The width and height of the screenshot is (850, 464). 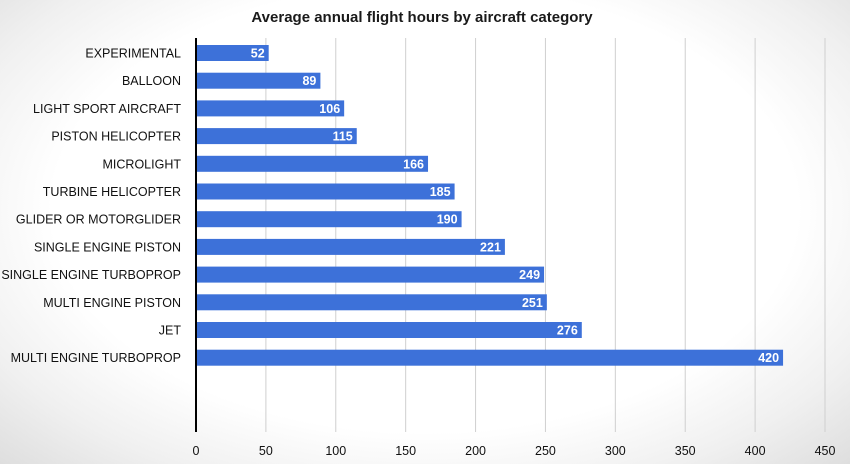 I want to click on bar-value-label: 420, so click(x=768, y=358).